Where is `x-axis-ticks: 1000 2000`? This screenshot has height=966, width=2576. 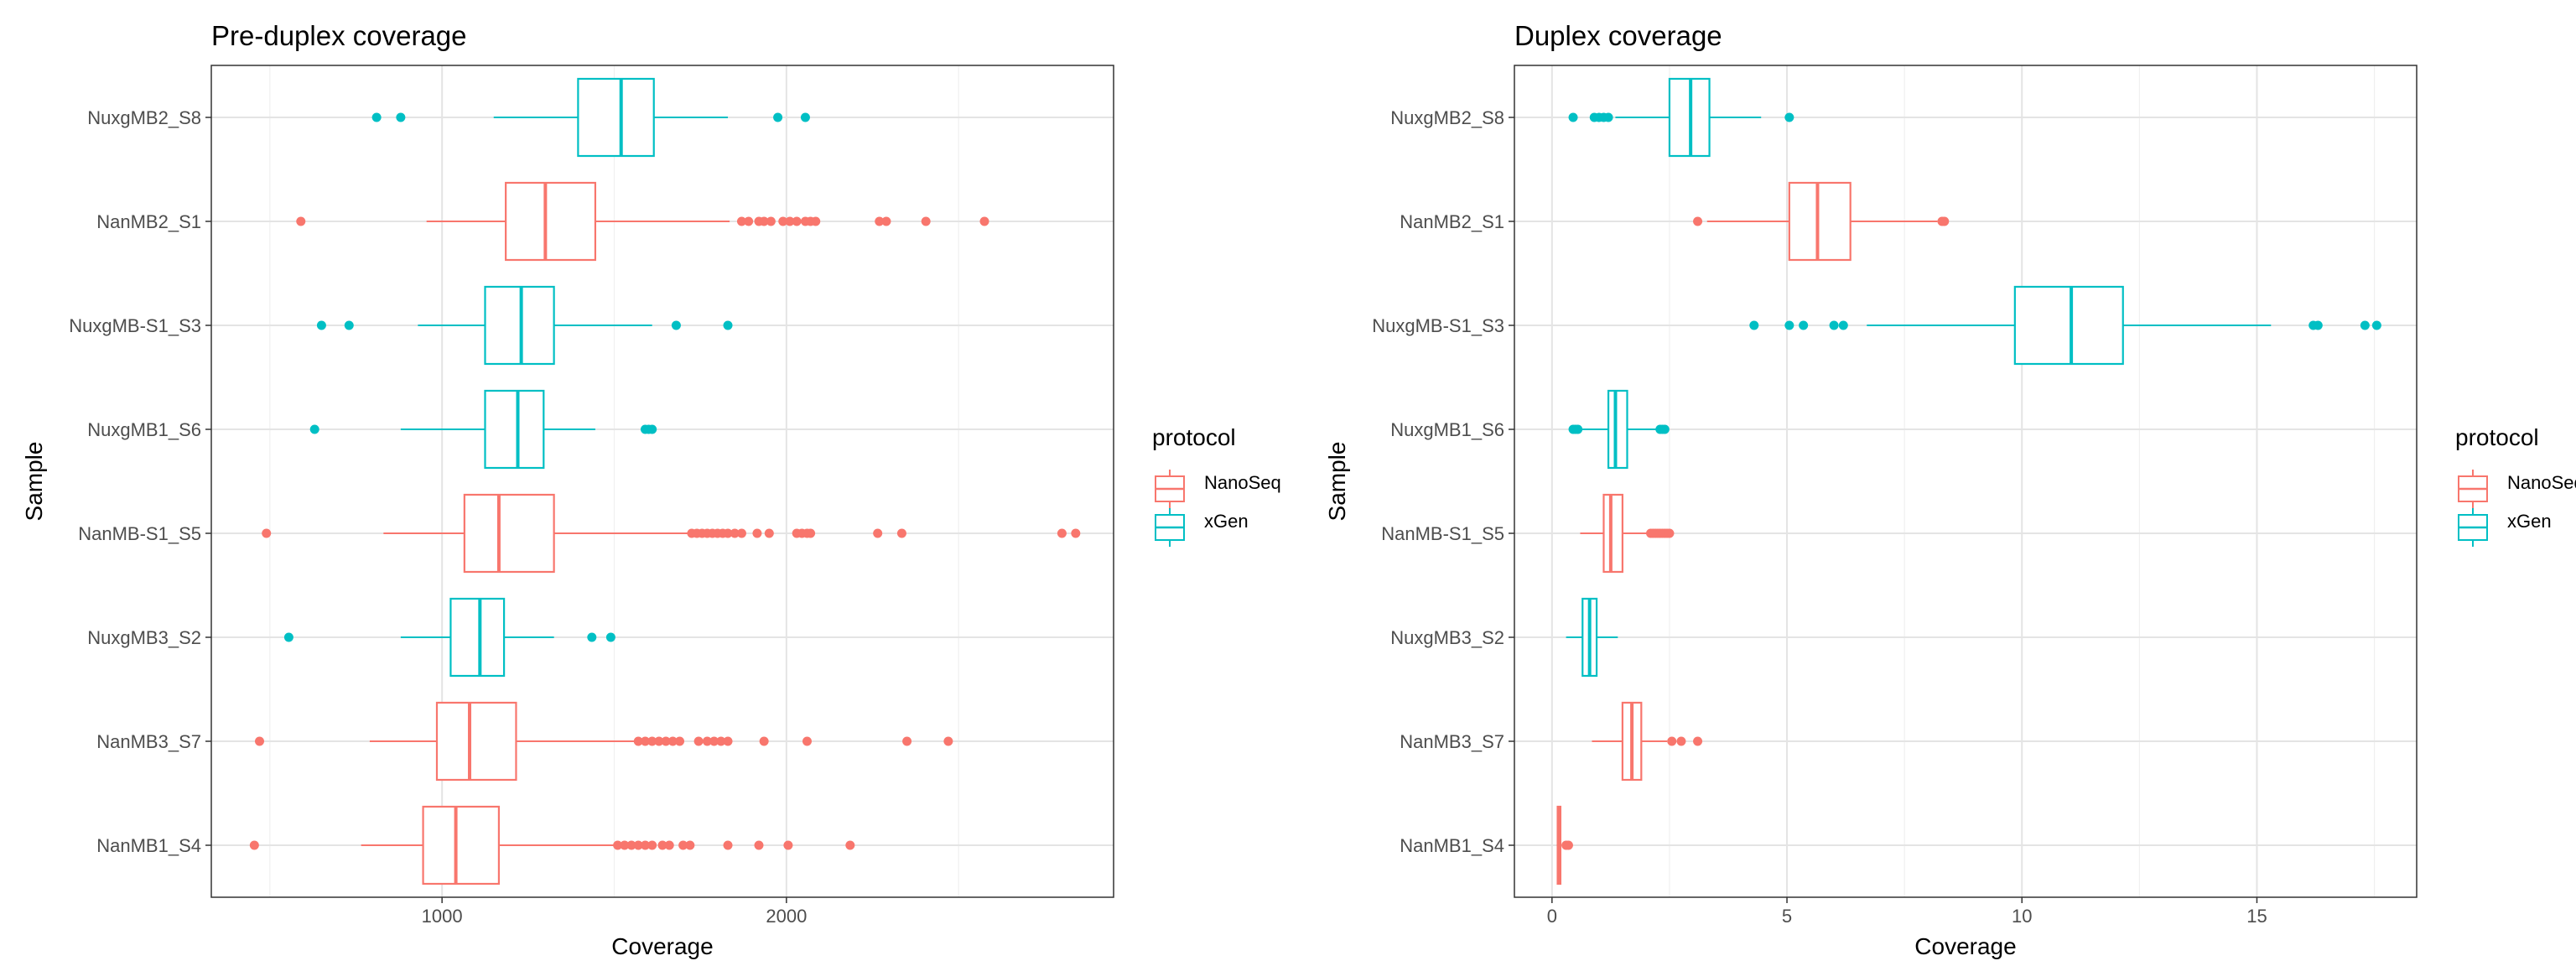
x-axis-ticks: 1000 2000 is located at coordinates (614, 912).